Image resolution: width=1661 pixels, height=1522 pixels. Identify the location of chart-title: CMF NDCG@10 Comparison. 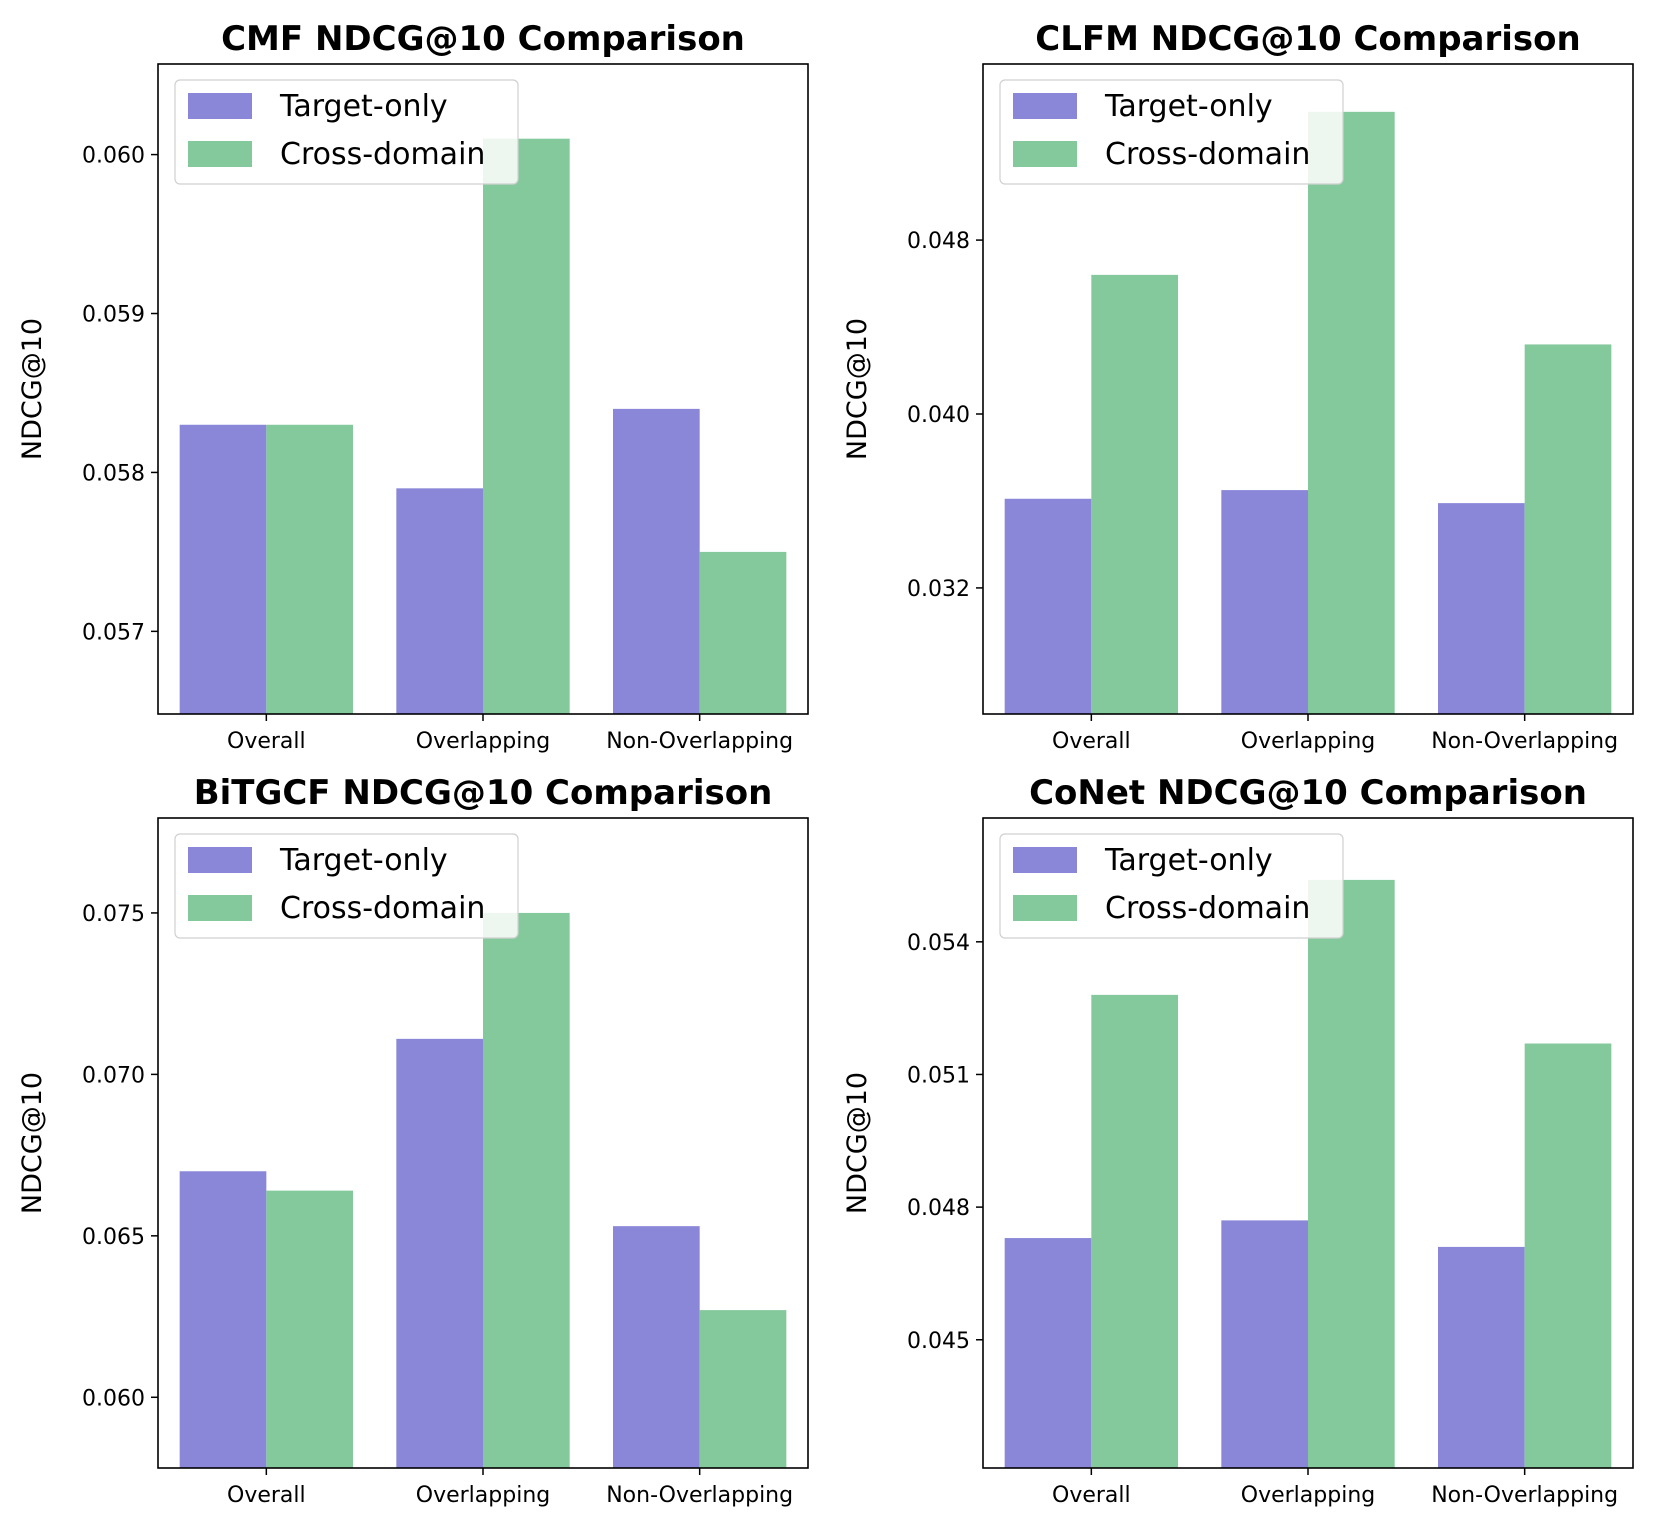
(483, 39).